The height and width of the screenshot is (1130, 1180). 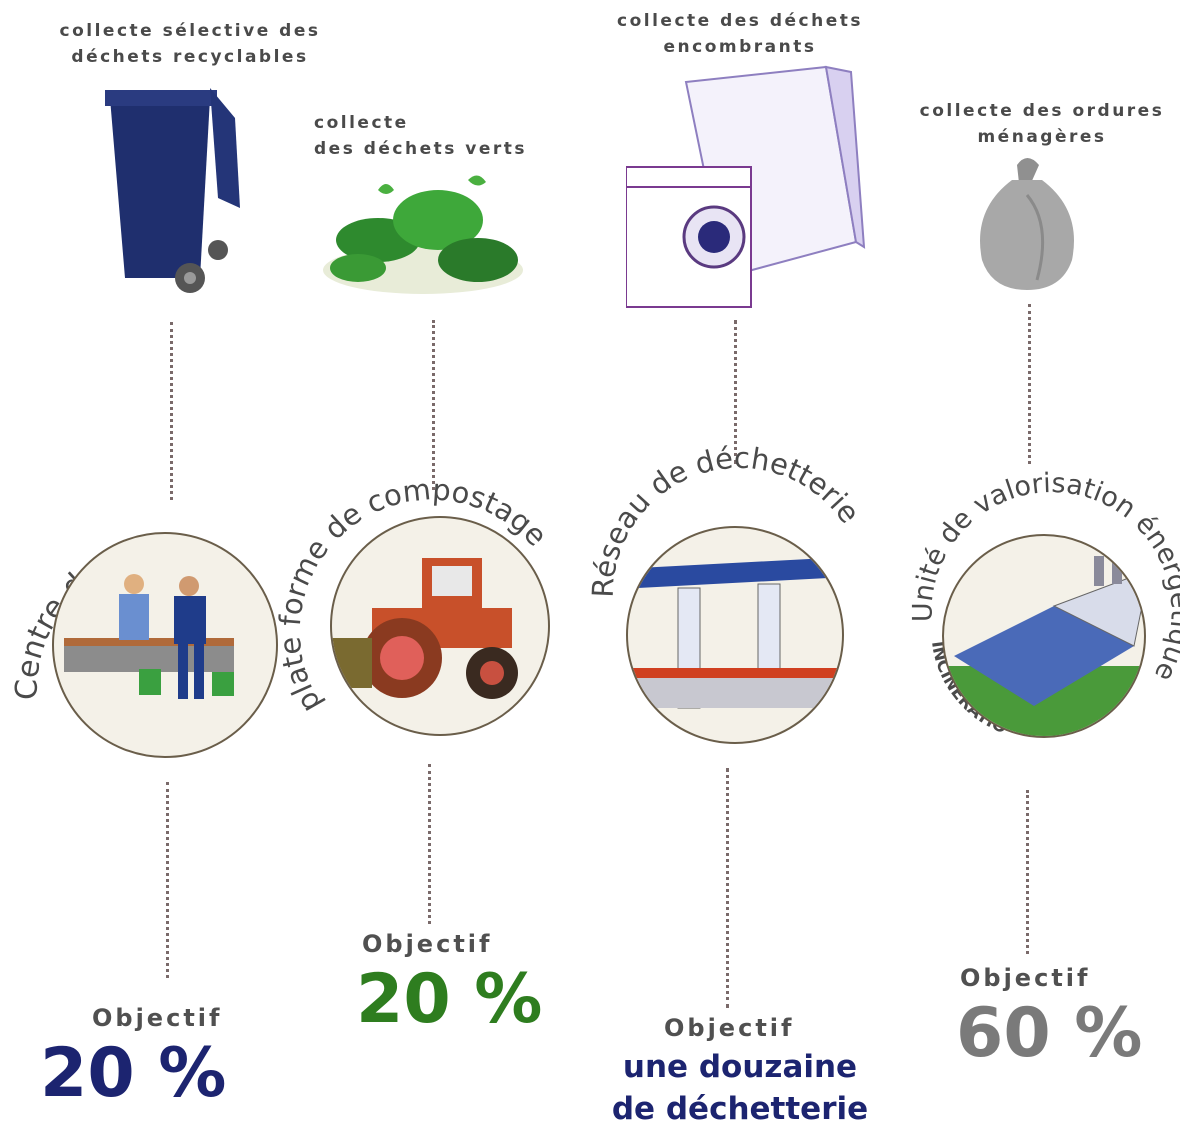 I want to click on sorting-workers-illustration, so click(x=149, y=636).